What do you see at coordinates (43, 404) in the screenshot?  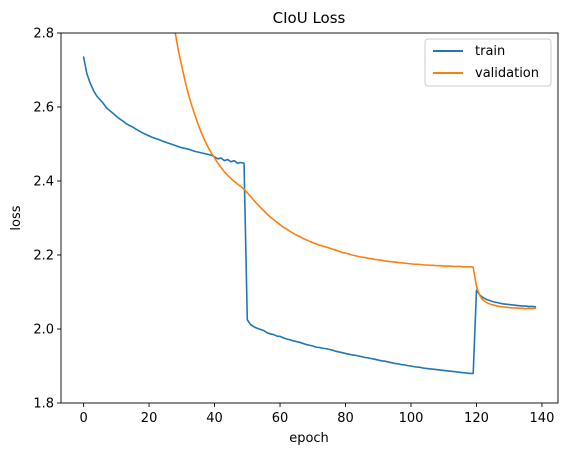 I see `y-tick-label: 1.8` at bounding box center [43, 404].